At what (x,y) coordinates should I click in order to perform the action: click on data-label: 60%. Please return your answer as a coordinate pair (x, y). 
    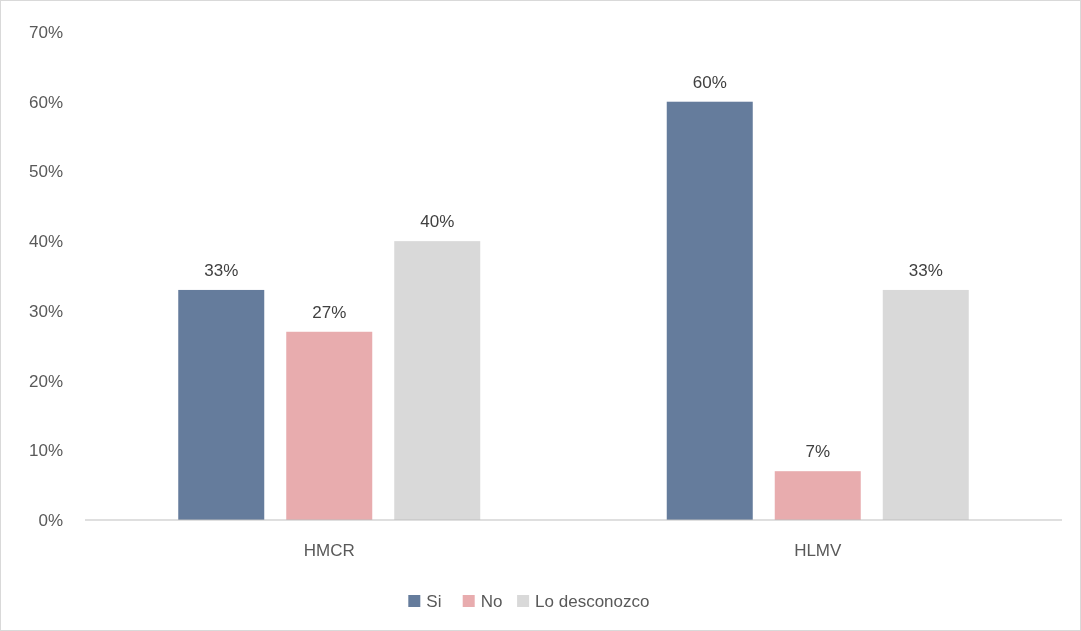
    Looking at the image, I should click on (709, 82).